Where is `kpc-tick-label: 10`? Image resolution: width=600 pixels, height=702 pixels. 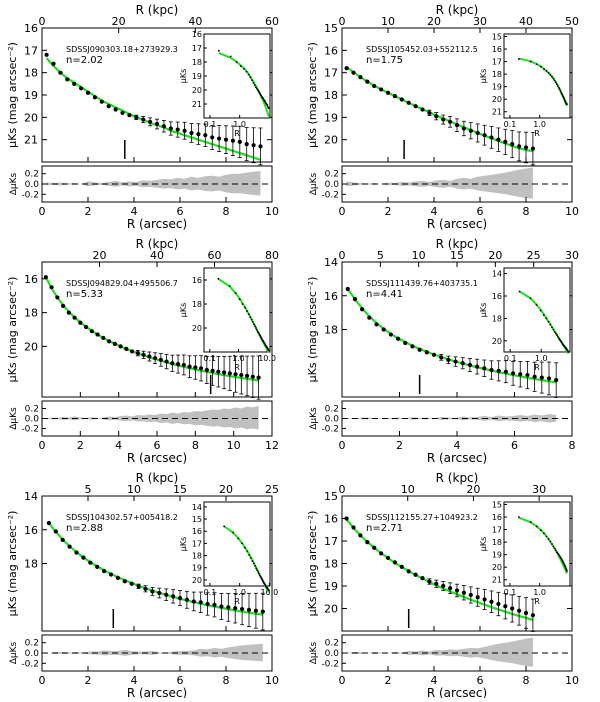 kpc-tick-label: 10 is located at coordinates (134, 489).